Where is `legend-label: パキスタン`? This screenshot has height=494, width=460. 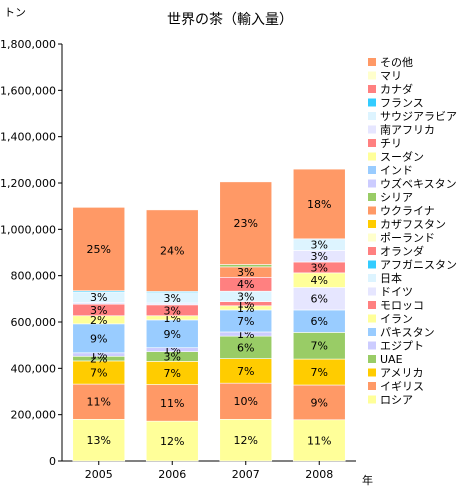
legend-label: パキスタン is located at coordinates (407, 332).